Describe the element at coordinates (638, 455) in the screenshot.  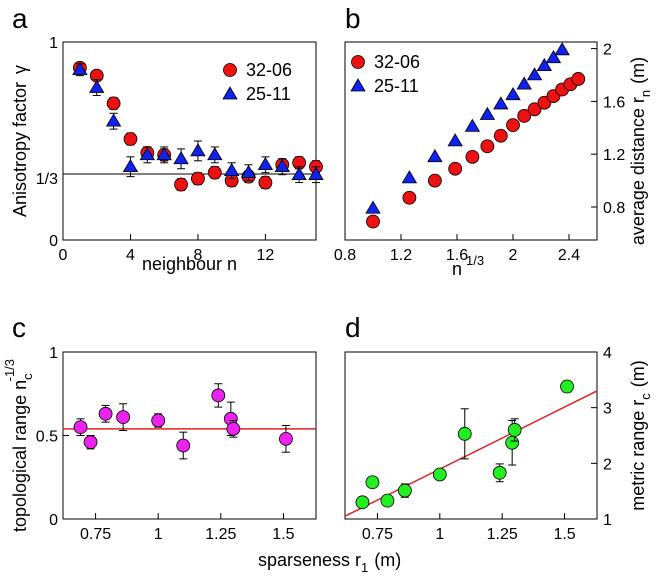
I see `y-axis-label-text: metric range r` at that location.